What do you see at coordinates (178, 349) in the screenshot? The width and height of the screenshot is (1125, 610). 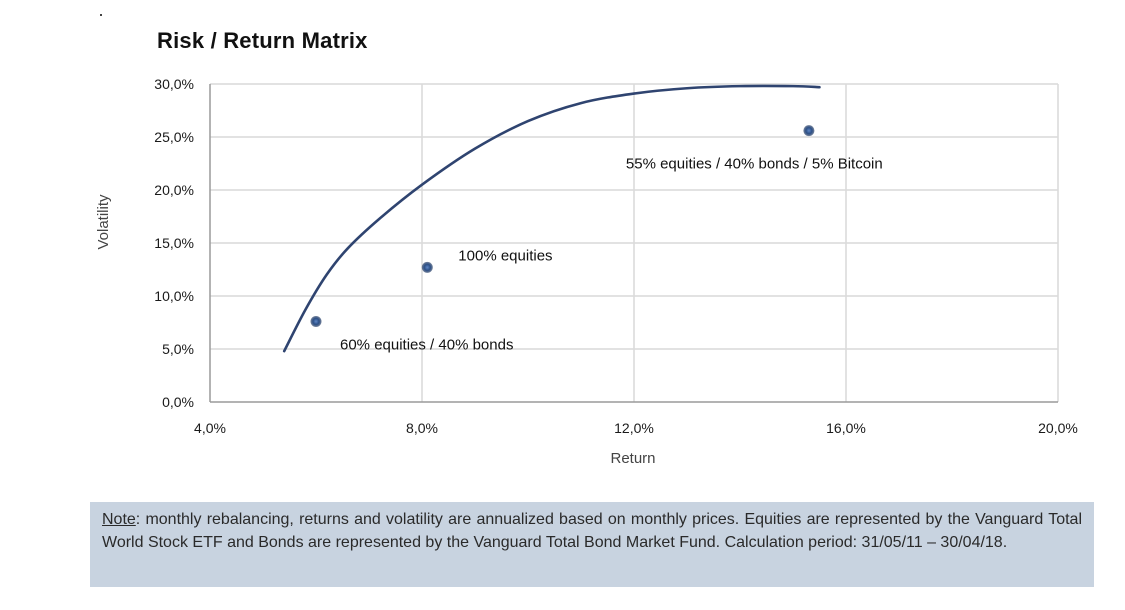 I see `y-tick-label: 5,0%` at bounding box center [178, 349].